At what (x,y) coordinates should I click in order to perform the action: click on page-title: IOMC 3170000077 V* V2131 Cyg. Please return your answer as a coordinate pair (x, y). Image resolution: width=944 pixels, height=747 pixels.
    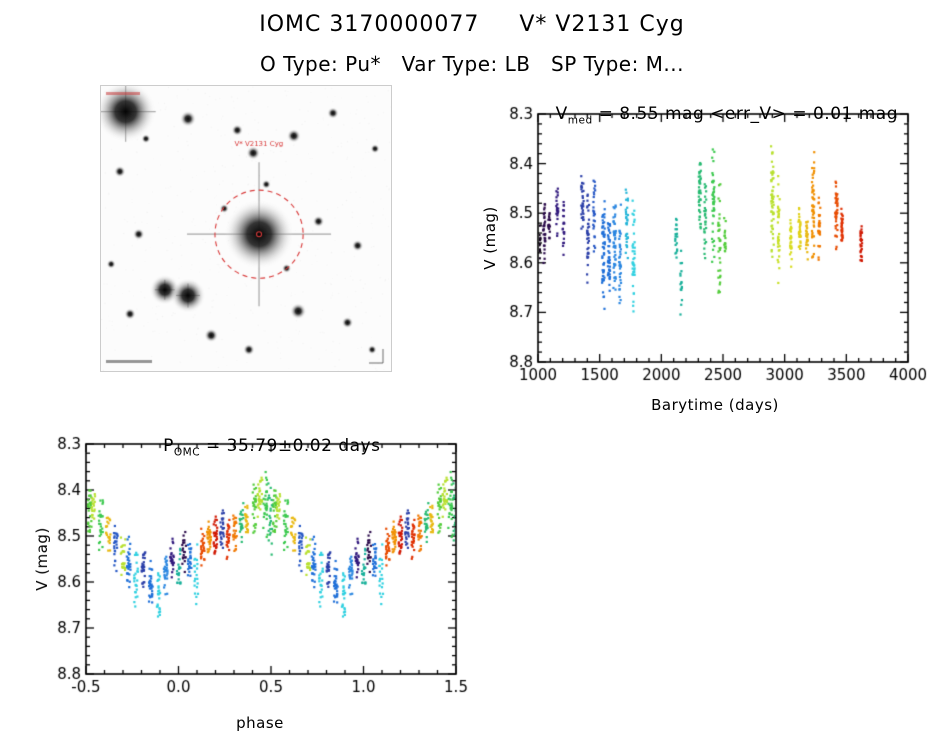
    Looking at the image, I should click on (472, 24).